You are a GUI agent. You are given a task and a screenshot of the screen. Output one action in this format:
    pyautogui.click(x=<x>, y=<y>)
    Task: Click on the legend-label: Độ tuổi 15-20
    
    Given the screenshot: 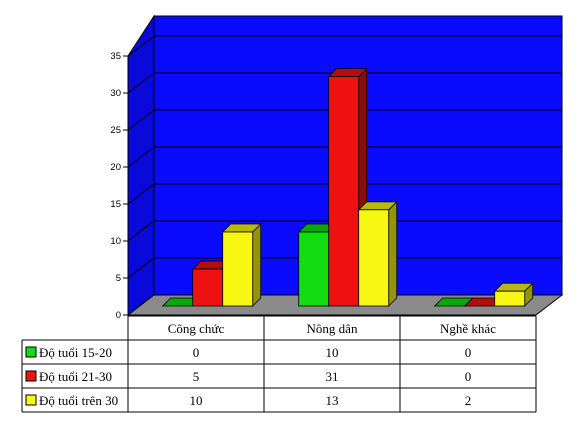 What is the action you would take?
    pyautogui.click(x=75, y=352)
    